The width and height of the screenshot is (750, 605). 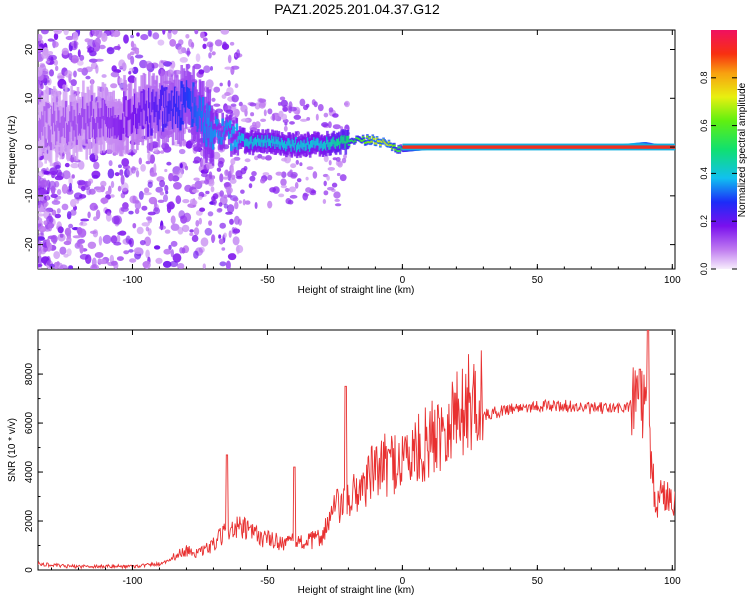 I want to click on y-tick-label: 2000, so click(x=29, y=520).